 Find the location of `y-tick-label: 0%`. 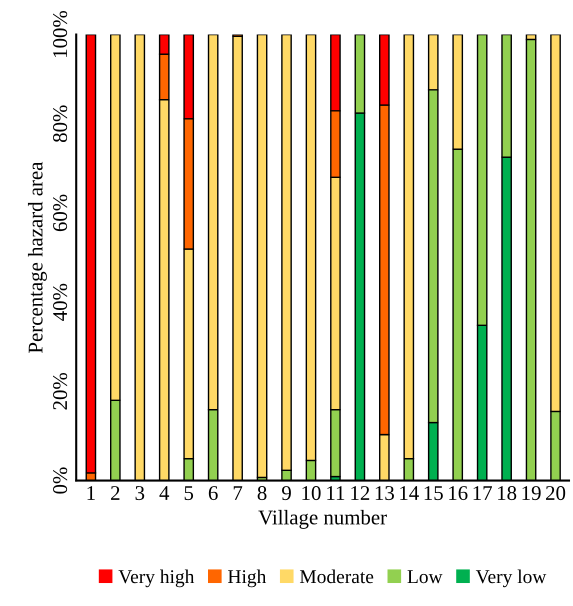

y-tick-label: 0% is located at coordinates (60, 480).